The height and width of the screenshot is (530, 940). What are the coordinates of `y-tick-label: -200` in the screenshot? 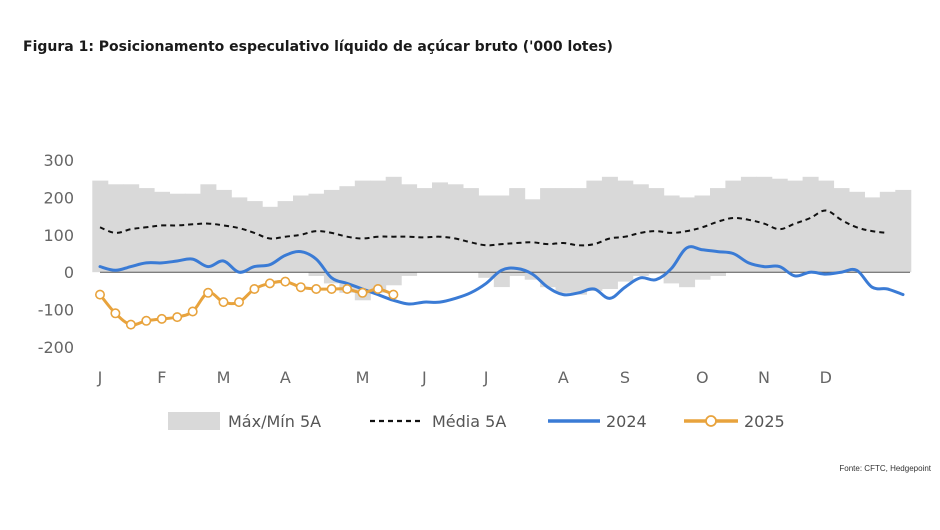 It's located at (56, 347).